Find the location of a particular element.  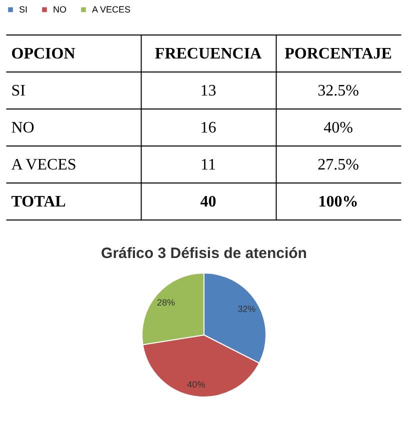

text: Gráfico 3 Défisis de atención is located at coordinates (204, 253).